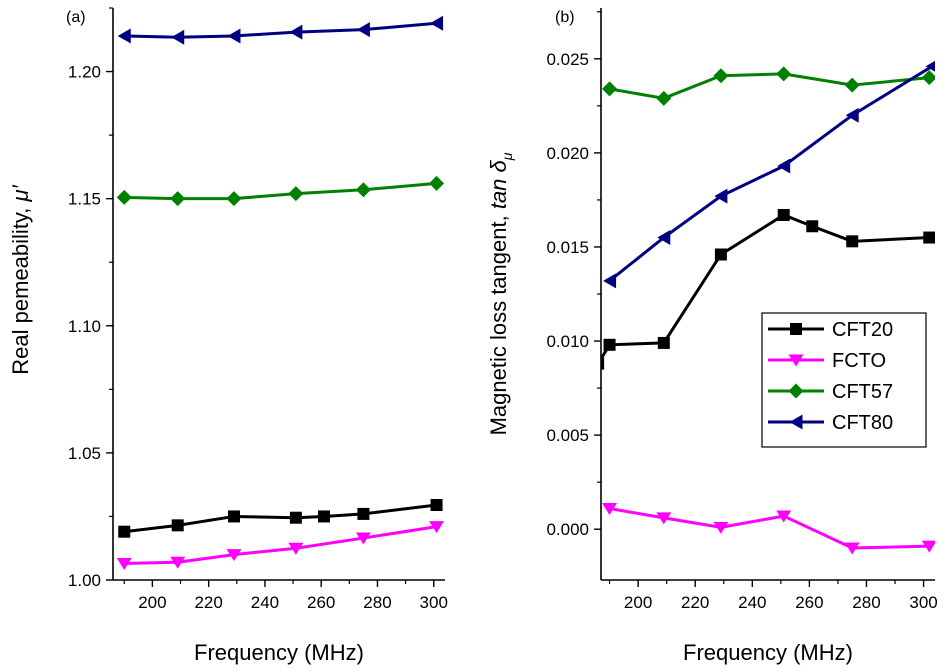  What do you see at coordinates (84, 326) in the screenshot?
I see `y-tick-label: 1.10` at bounding box center [84, 326].